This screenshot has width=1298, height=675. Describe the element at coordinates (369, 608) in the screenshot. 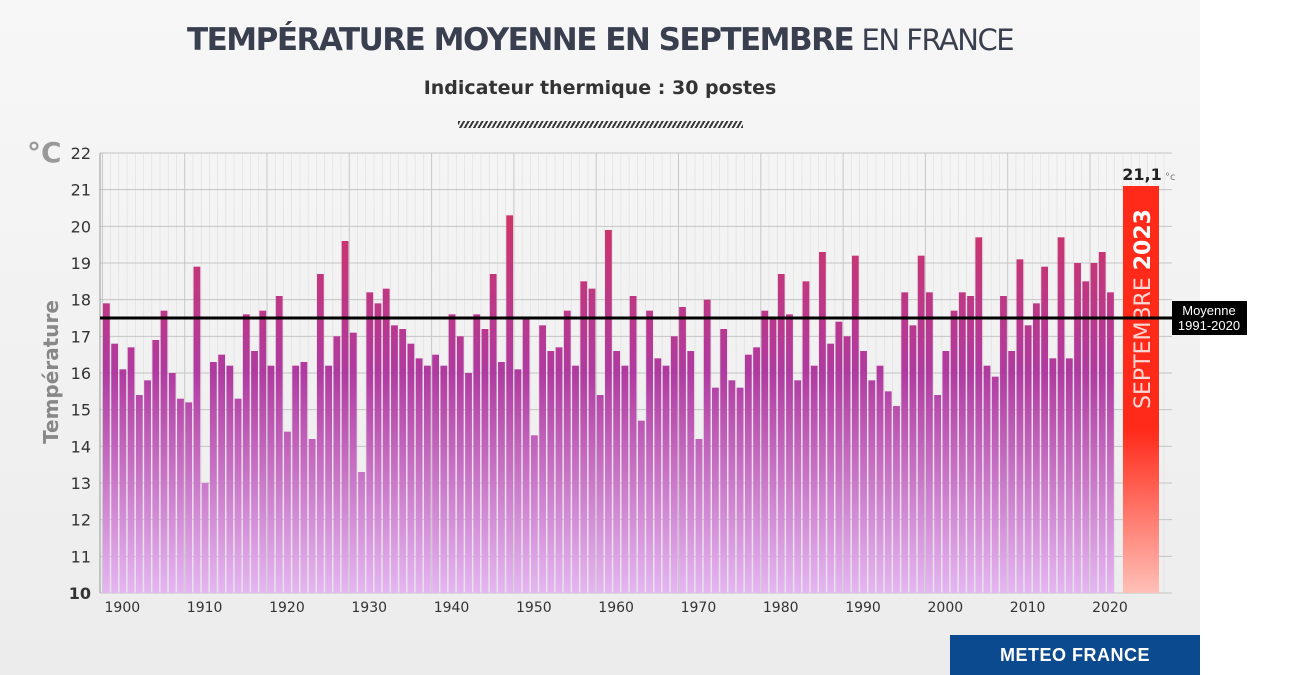

I see `x-tick-label: 1930` at that location.